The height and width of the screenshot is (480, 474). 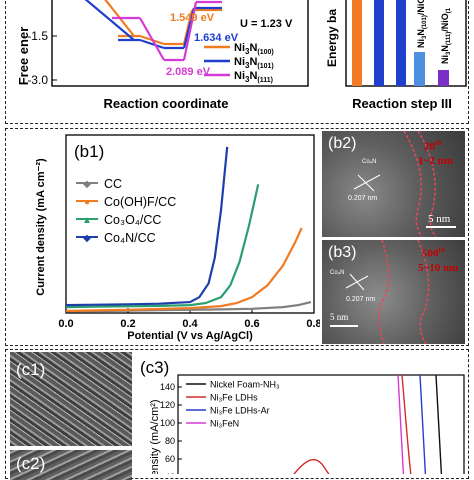 What do you see at coordinates (438, 268) in the screenshot?
I see `b3-thickness-label: 5~10 nm` at bounding box center [438, 268].